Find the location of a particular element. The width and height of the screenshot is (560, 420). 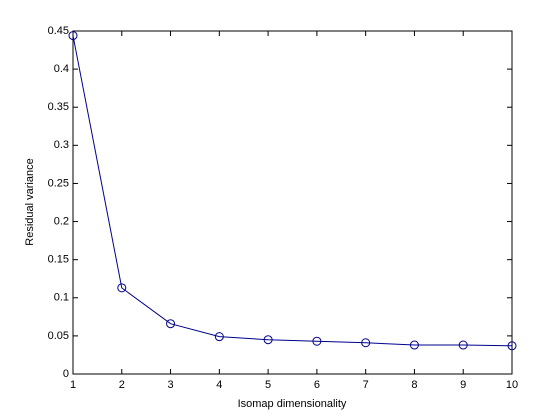

y-tick-label: 0.3 is located at coordinates (61, 145).